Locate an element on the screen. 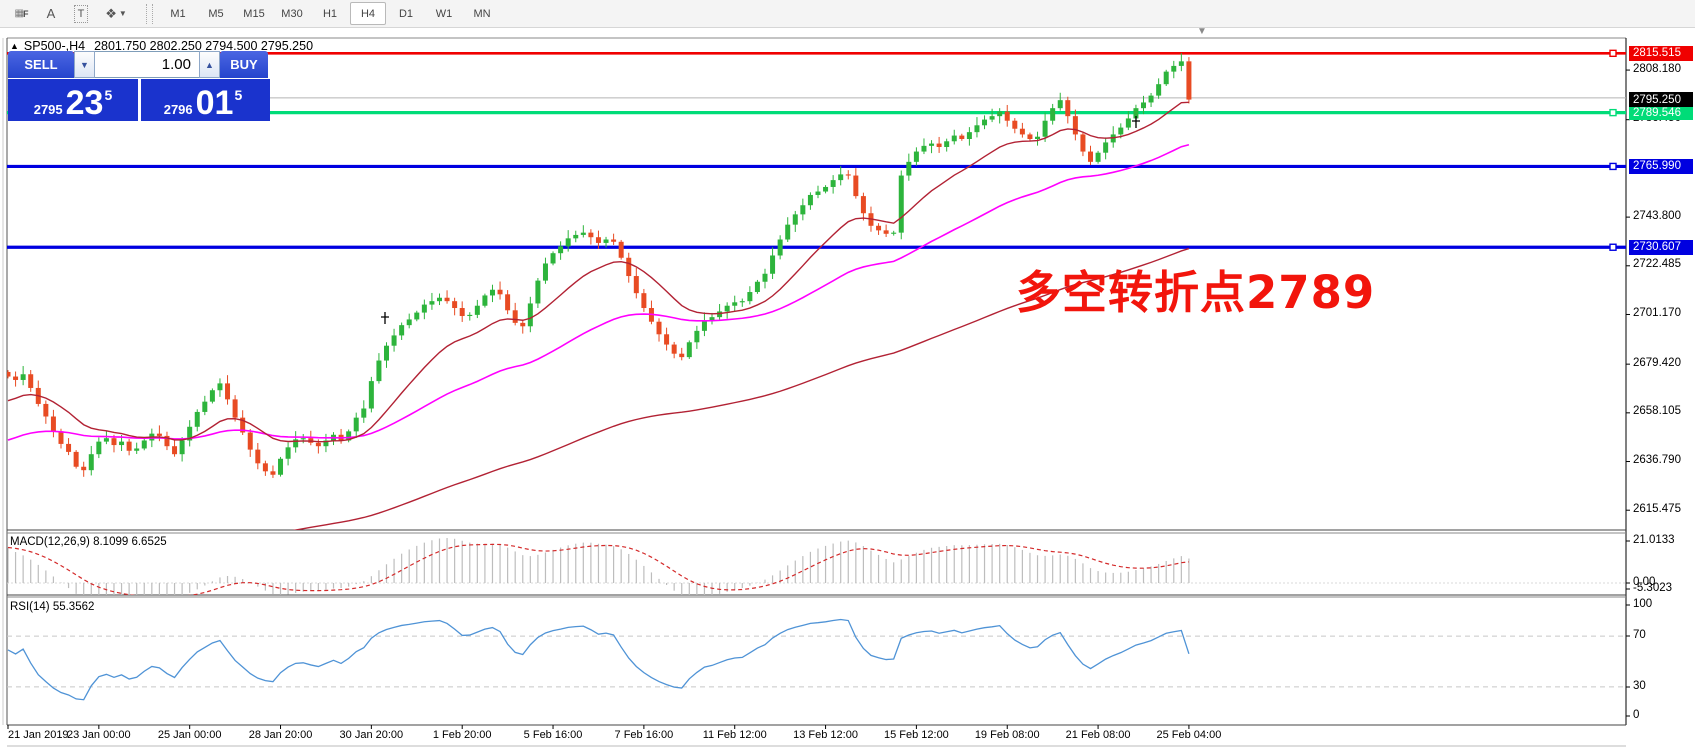 This screenshot has width=1695, height=749. chinese-annotation: 多空转折点2789 is located at coordinates (1196, 292).